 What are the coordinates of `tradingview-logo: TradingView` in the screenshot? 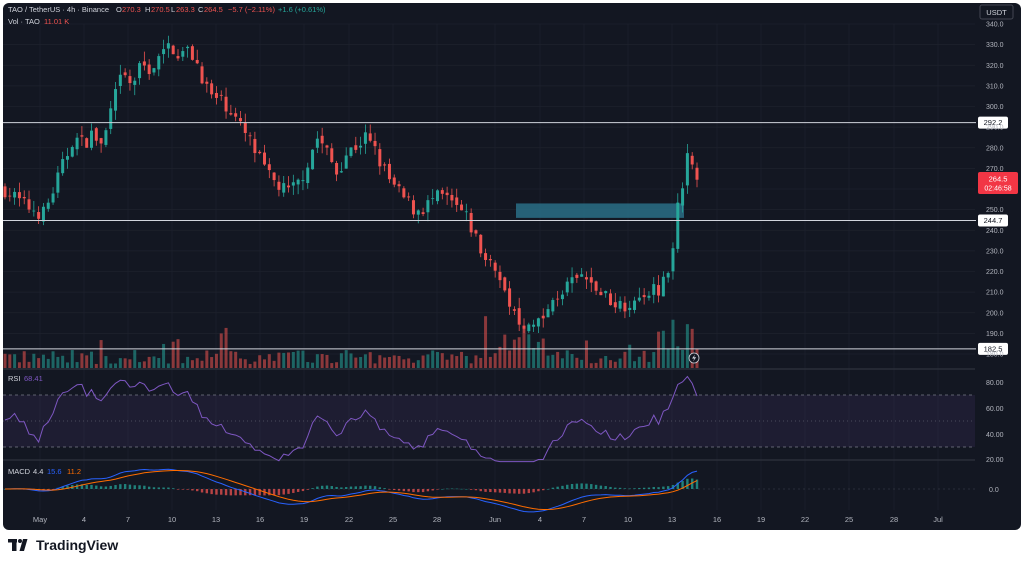 It's located at (63, 545).